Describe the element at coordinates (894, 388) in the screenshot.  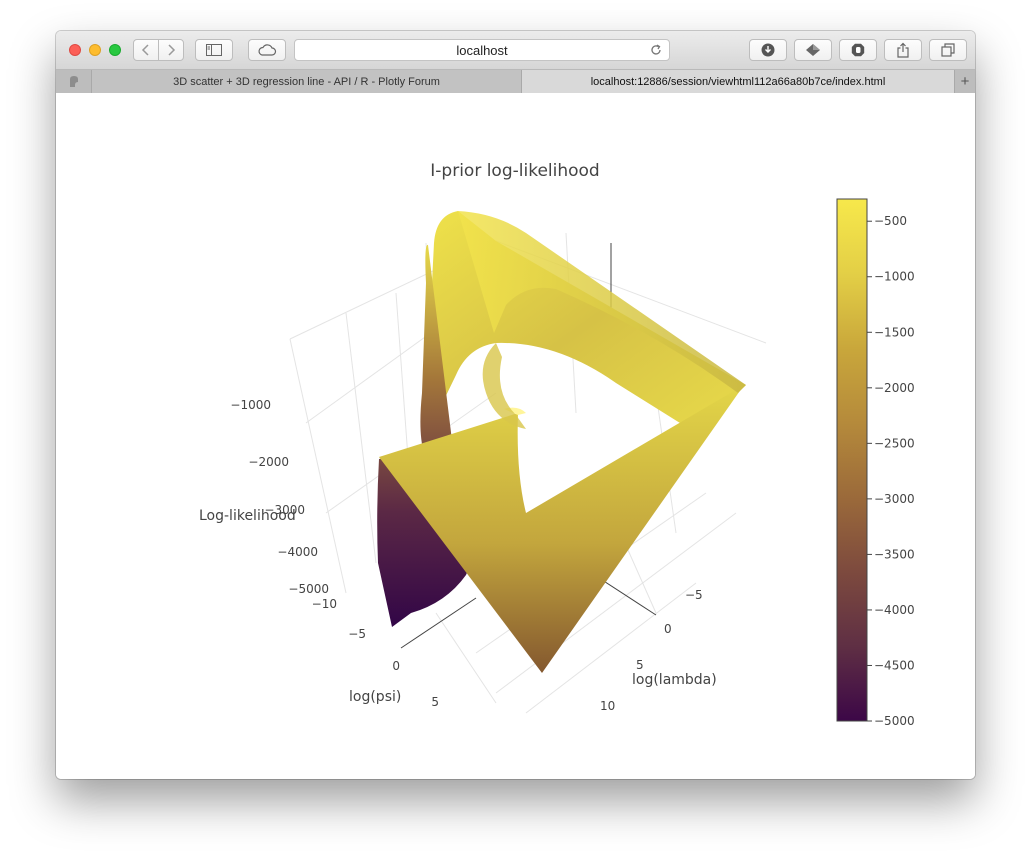
I see `colorbar-tick-label: −2000` at that location.